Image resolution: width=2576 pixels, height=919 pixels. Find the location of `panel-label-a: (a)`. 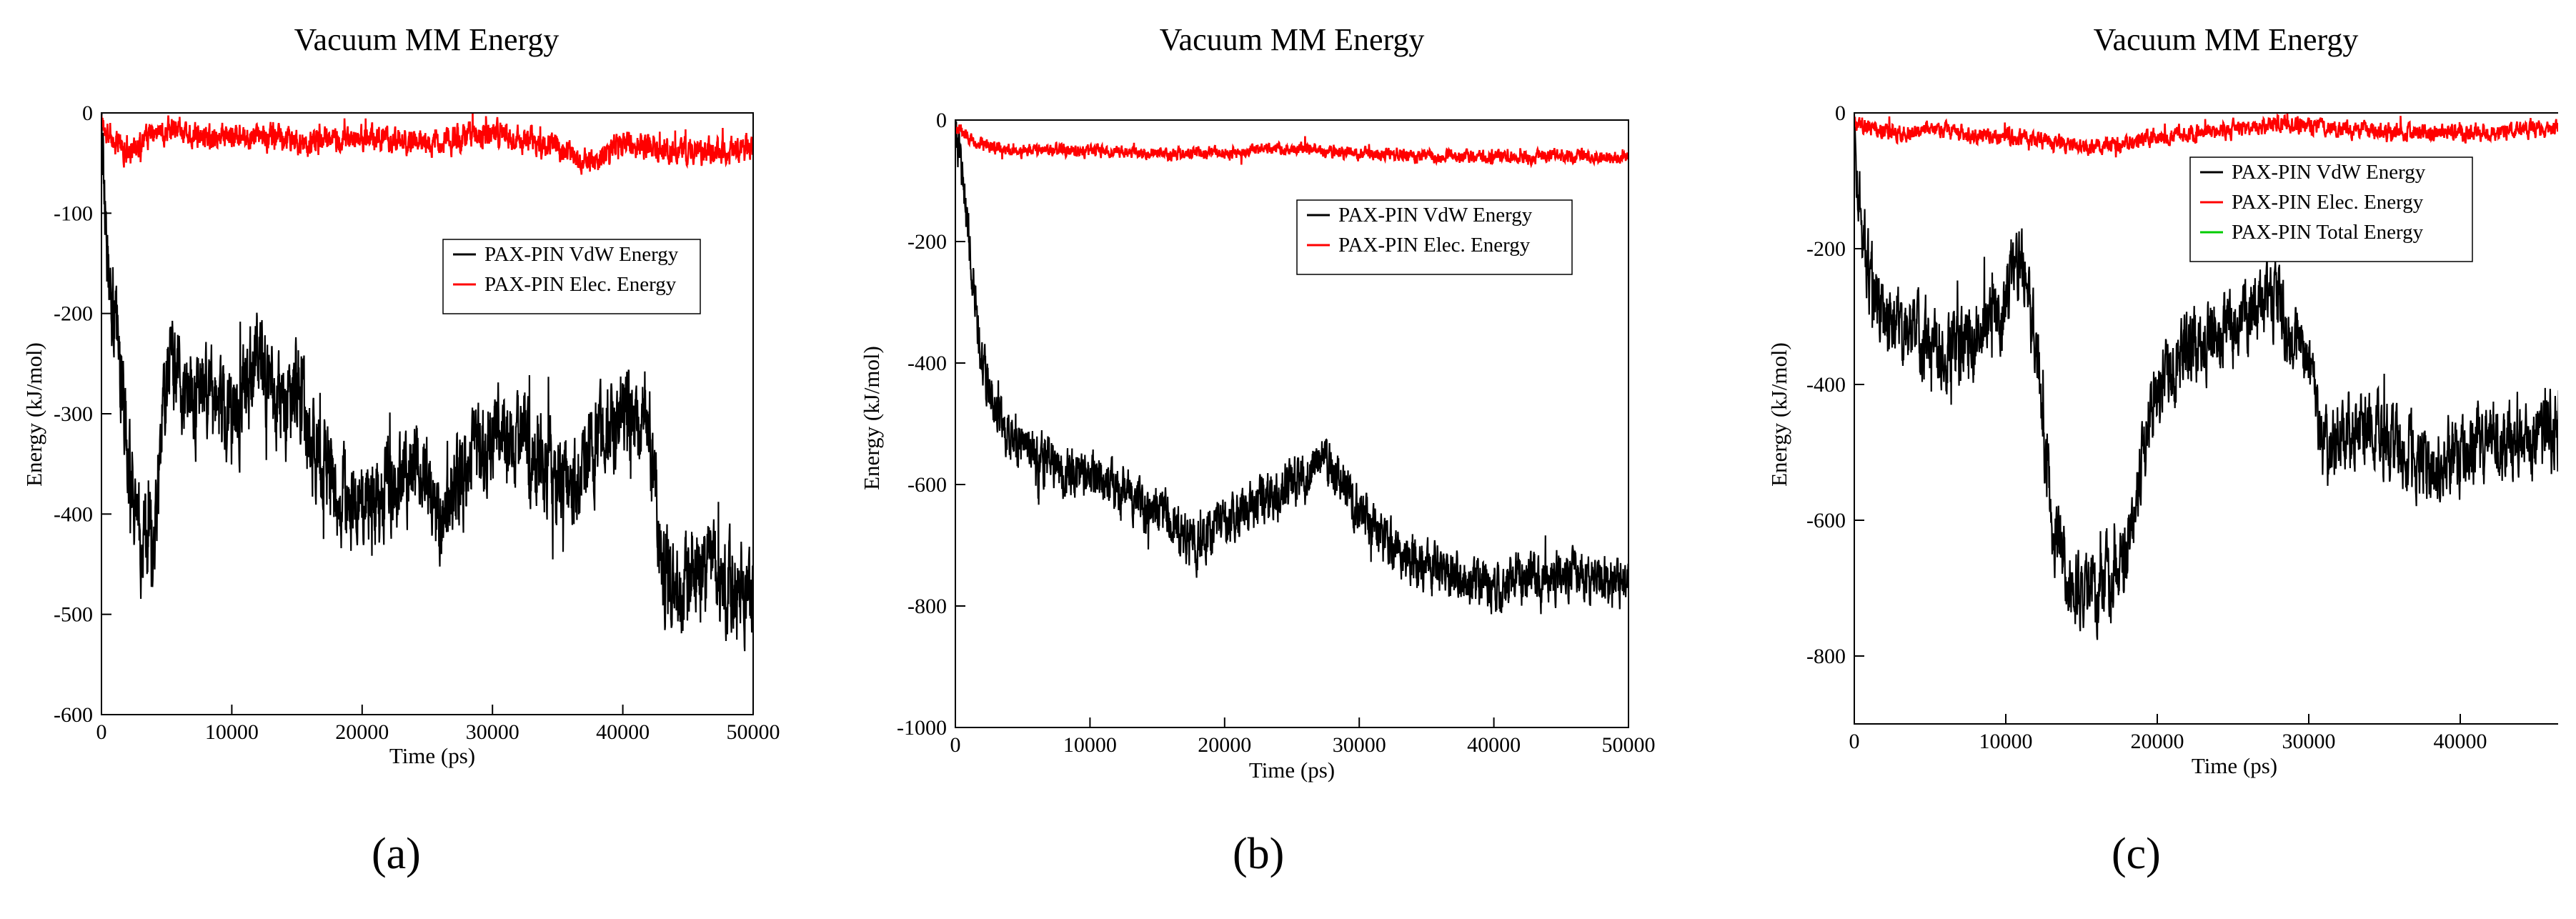

panel-label-a: (a) is located at coordinates (396, 854).